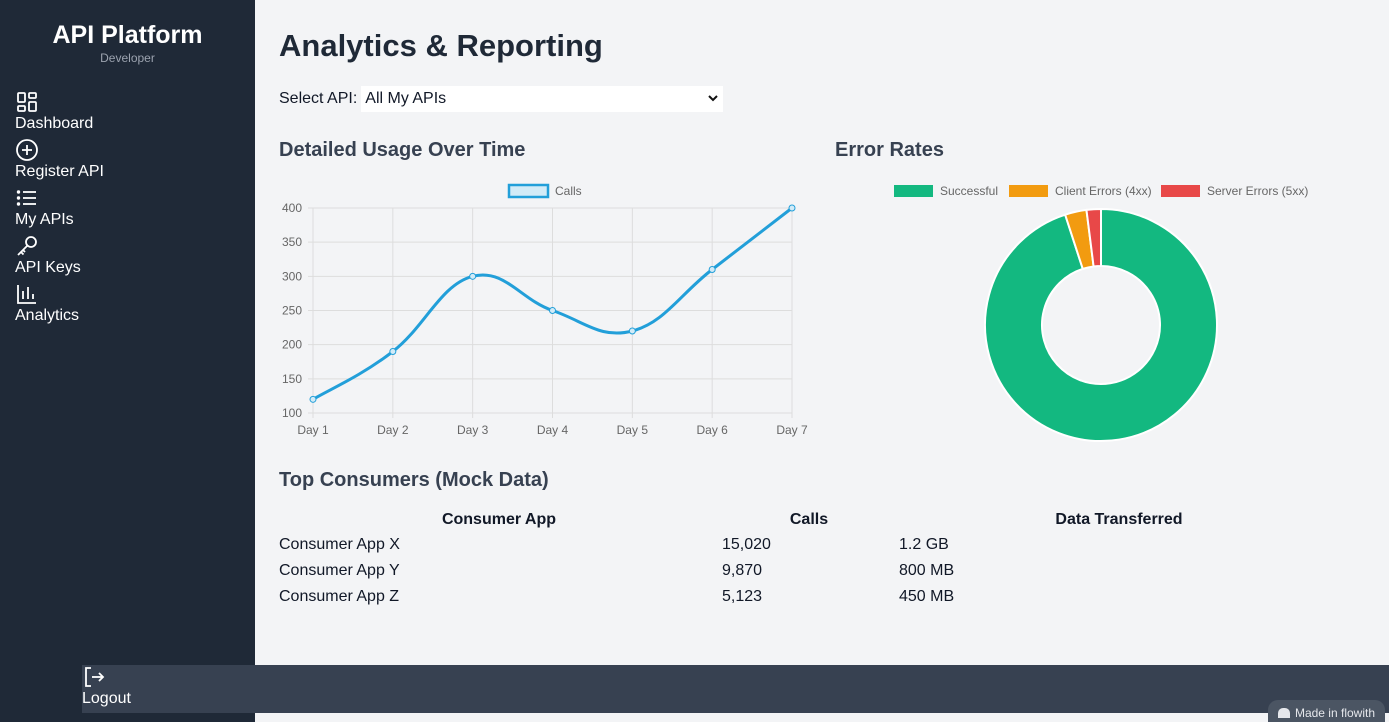 The image size is (1389, 722). I want to click on key-icon, so click(27, 246).